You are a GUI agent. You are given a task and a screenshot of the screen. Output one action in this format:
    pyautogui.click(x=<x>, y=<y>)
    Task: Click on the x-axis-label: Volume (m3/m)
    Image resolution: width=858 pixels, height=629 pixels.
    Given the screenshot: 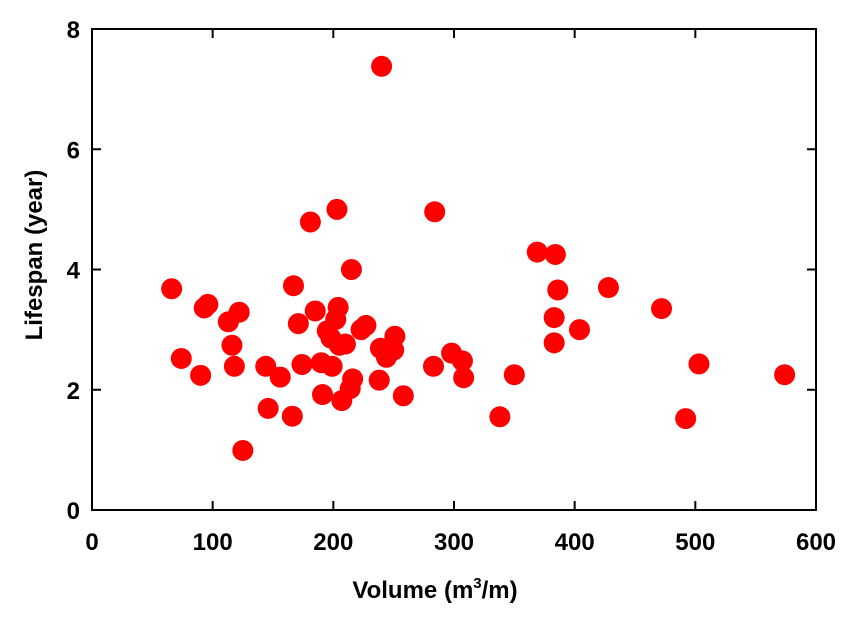 What is the action you would take?
    pyautogui.click(x=434, y=589)
    